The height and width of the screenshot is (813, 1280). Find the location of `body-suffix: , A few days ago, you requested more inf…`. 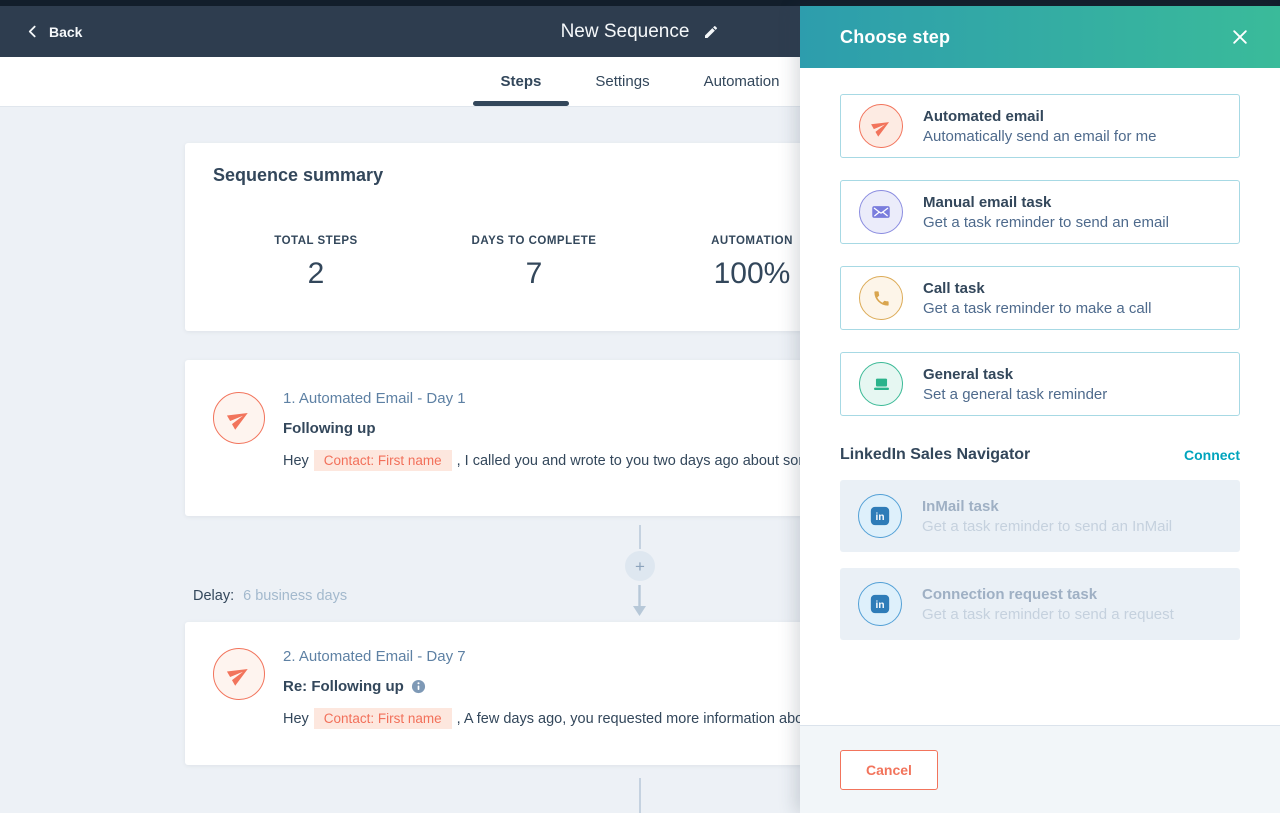

body-suffix: , A few days ago, you requested more inf… is located at coordinates (636, 718).